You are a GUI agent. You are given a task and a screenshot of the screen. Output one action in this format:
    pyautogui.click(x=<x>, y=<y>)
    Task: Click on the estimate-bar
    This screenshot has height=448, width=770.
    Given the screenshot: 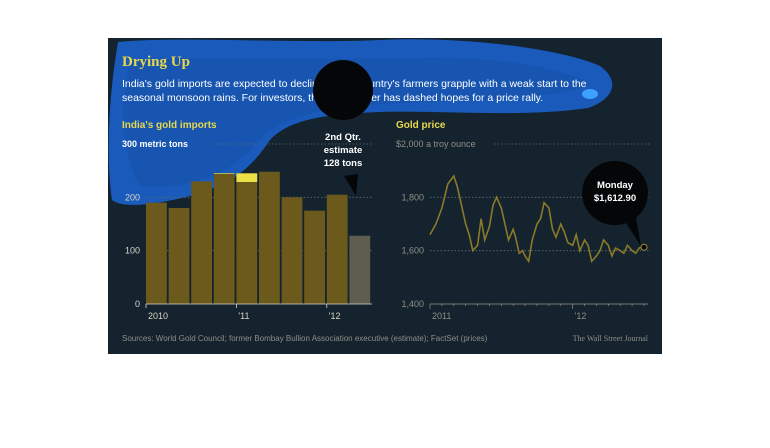 What is the action you would take?
    pyautogui.click(x=360, y=269)
    